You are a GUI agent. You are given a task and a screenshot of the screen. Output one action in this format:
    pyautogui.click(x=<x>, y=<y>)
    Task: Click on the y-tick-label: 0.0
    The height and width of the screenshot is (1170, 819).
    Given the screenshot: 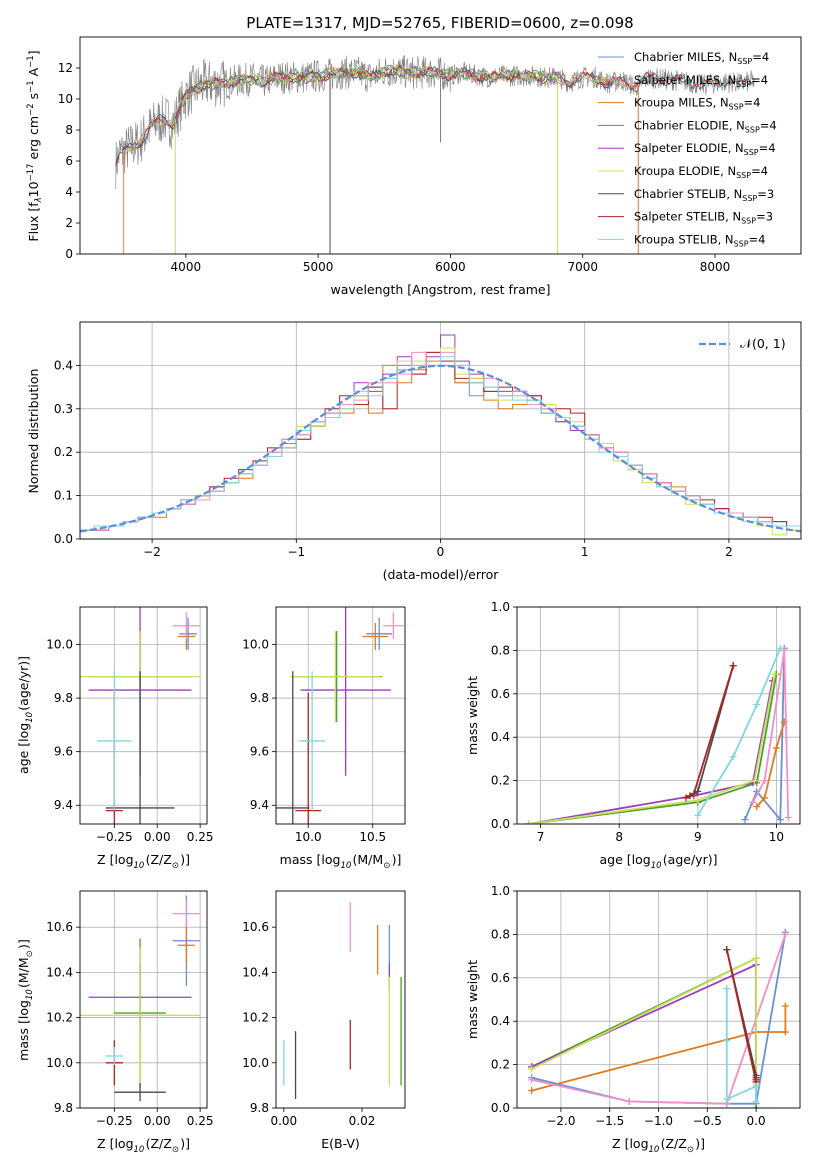 What is the action you would take?
    pyautogui.click(x=500, y=1108)
    